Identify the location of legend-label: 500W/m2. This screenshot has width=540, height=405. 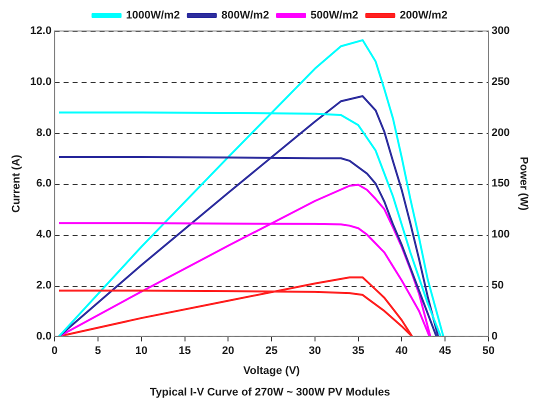
(334, 16).